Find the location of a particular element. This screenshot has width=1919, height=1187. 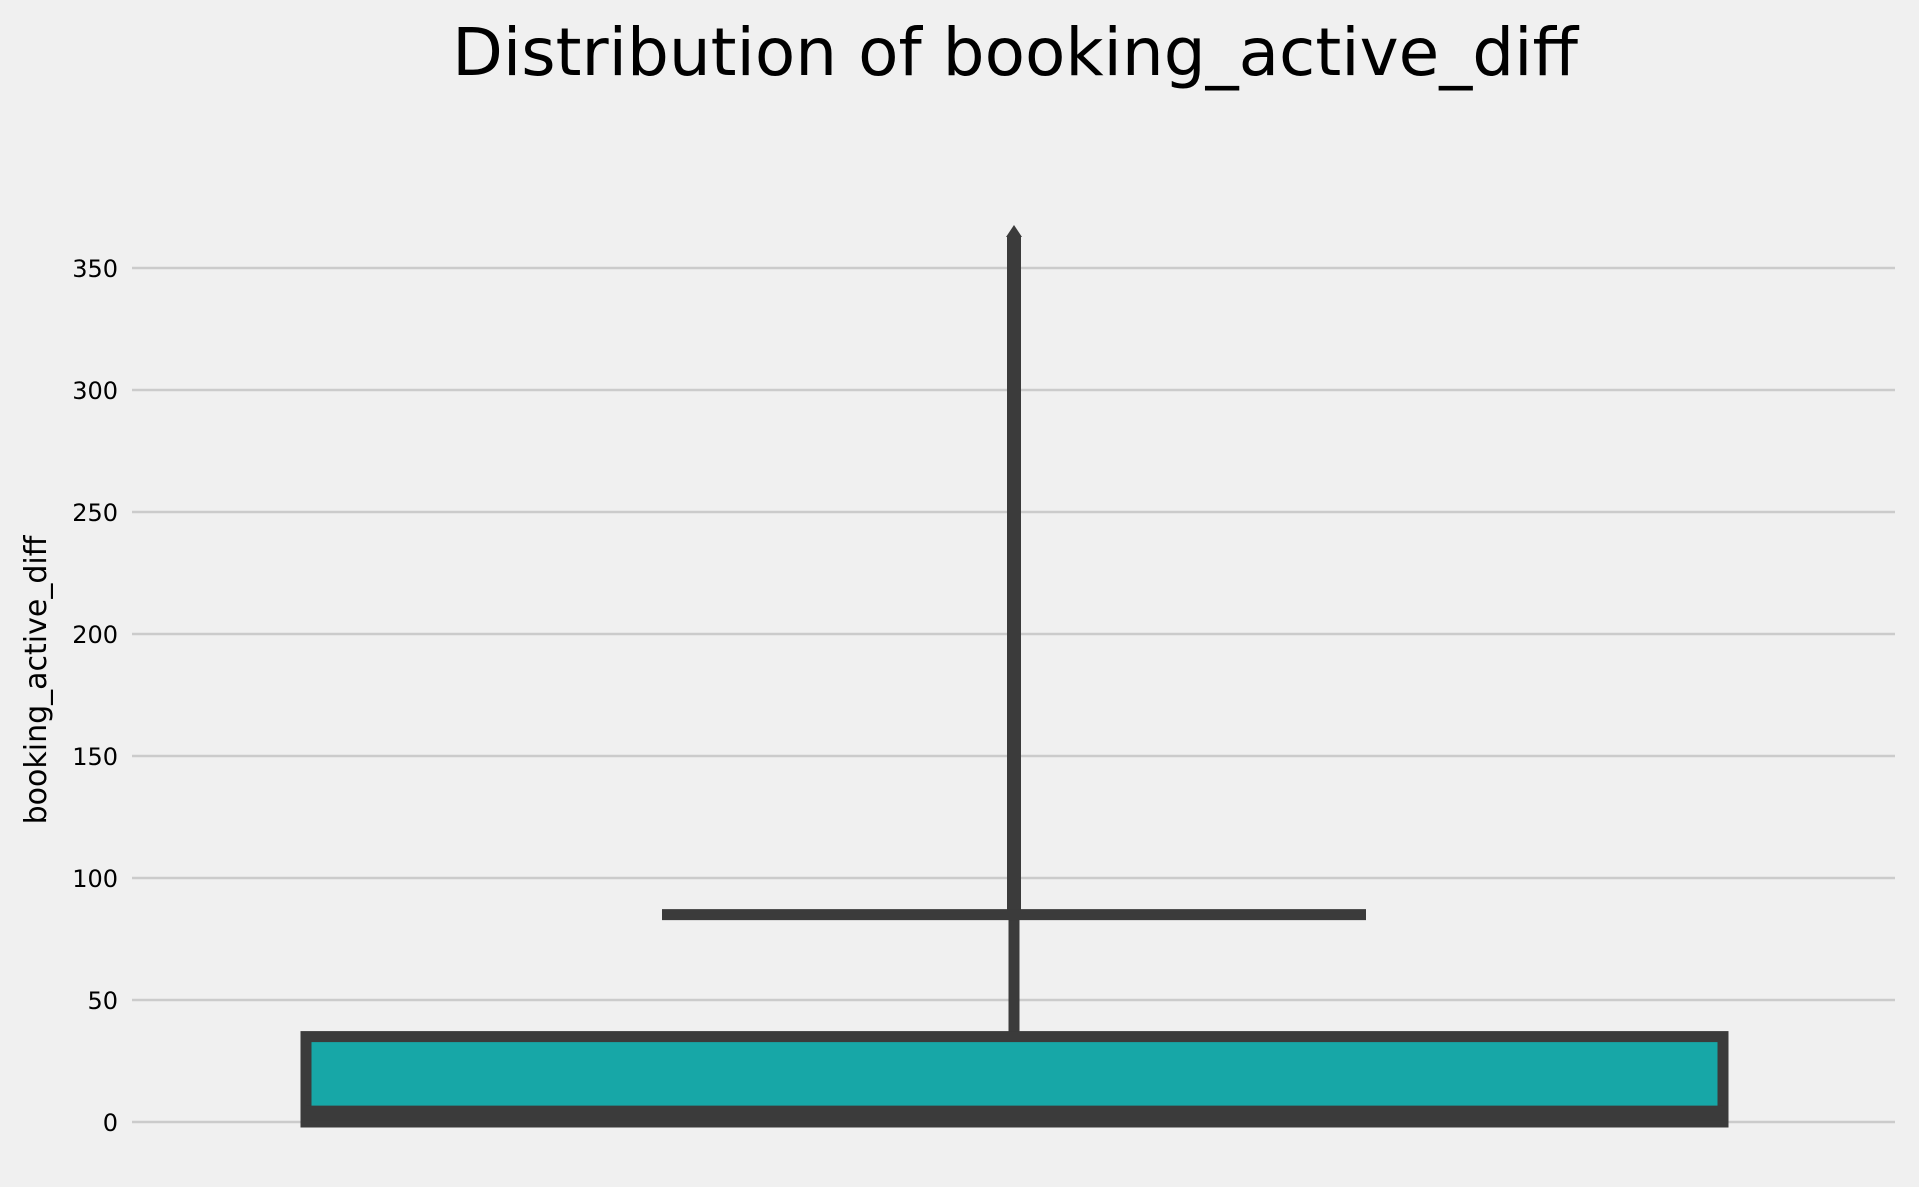

y-tick-layer: 0 50 100 150 200 250 300 350 is located at coordinates (95, 696).